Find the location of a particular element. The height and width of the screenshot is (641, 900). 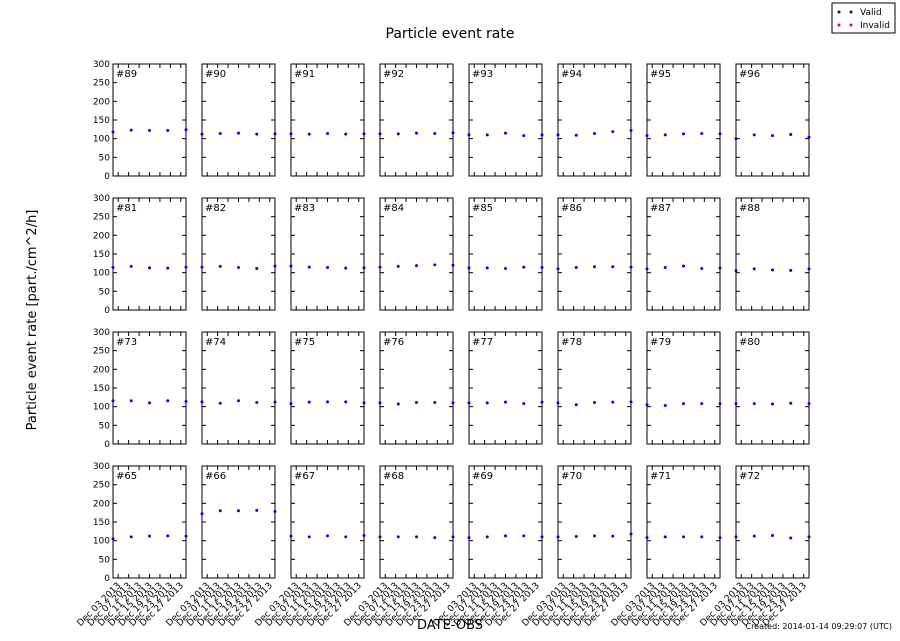

y-tick-label: 200 is located at coordinates (101, 102).